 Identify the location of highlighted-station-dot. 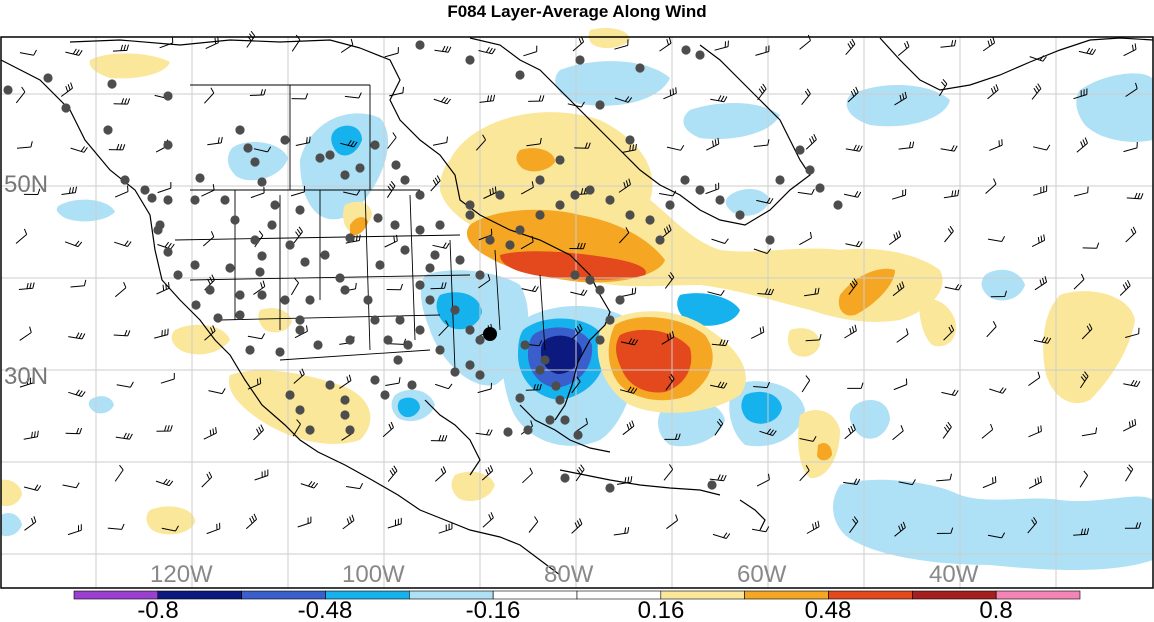
(490, 334).